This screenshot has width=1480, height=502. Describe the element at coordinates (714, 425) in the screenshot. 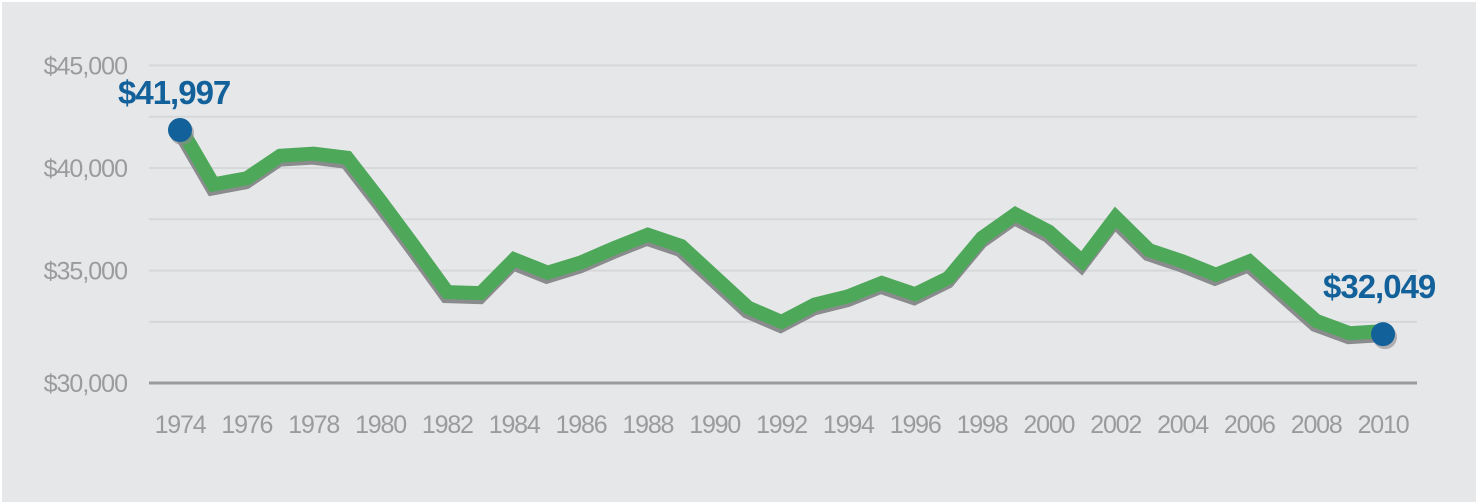

I see `x-tick-label: 1990` at that location.